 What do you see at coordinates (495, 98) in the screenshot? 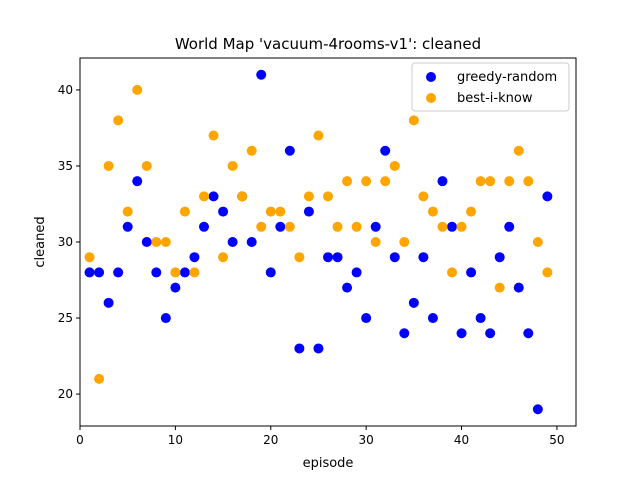
I see `legend-label-best-i-know: best-i-know` at bounding box center [495, 98].